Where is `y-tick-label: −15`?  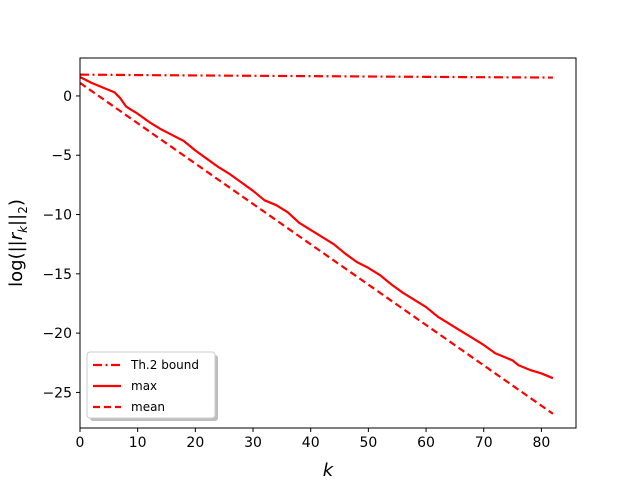
y-tick-label: −15 is located at coordinates (57, 275).